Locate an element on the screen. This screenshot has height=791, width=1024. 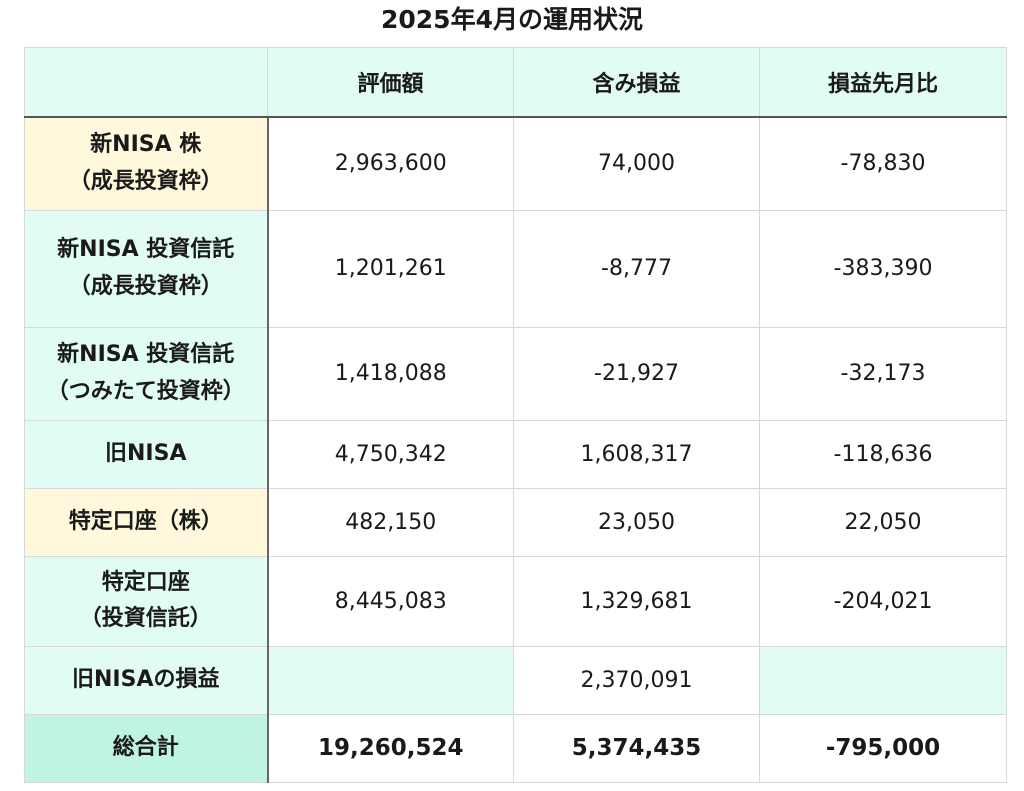
header-corner-cell is located at coordinates (146, 82).